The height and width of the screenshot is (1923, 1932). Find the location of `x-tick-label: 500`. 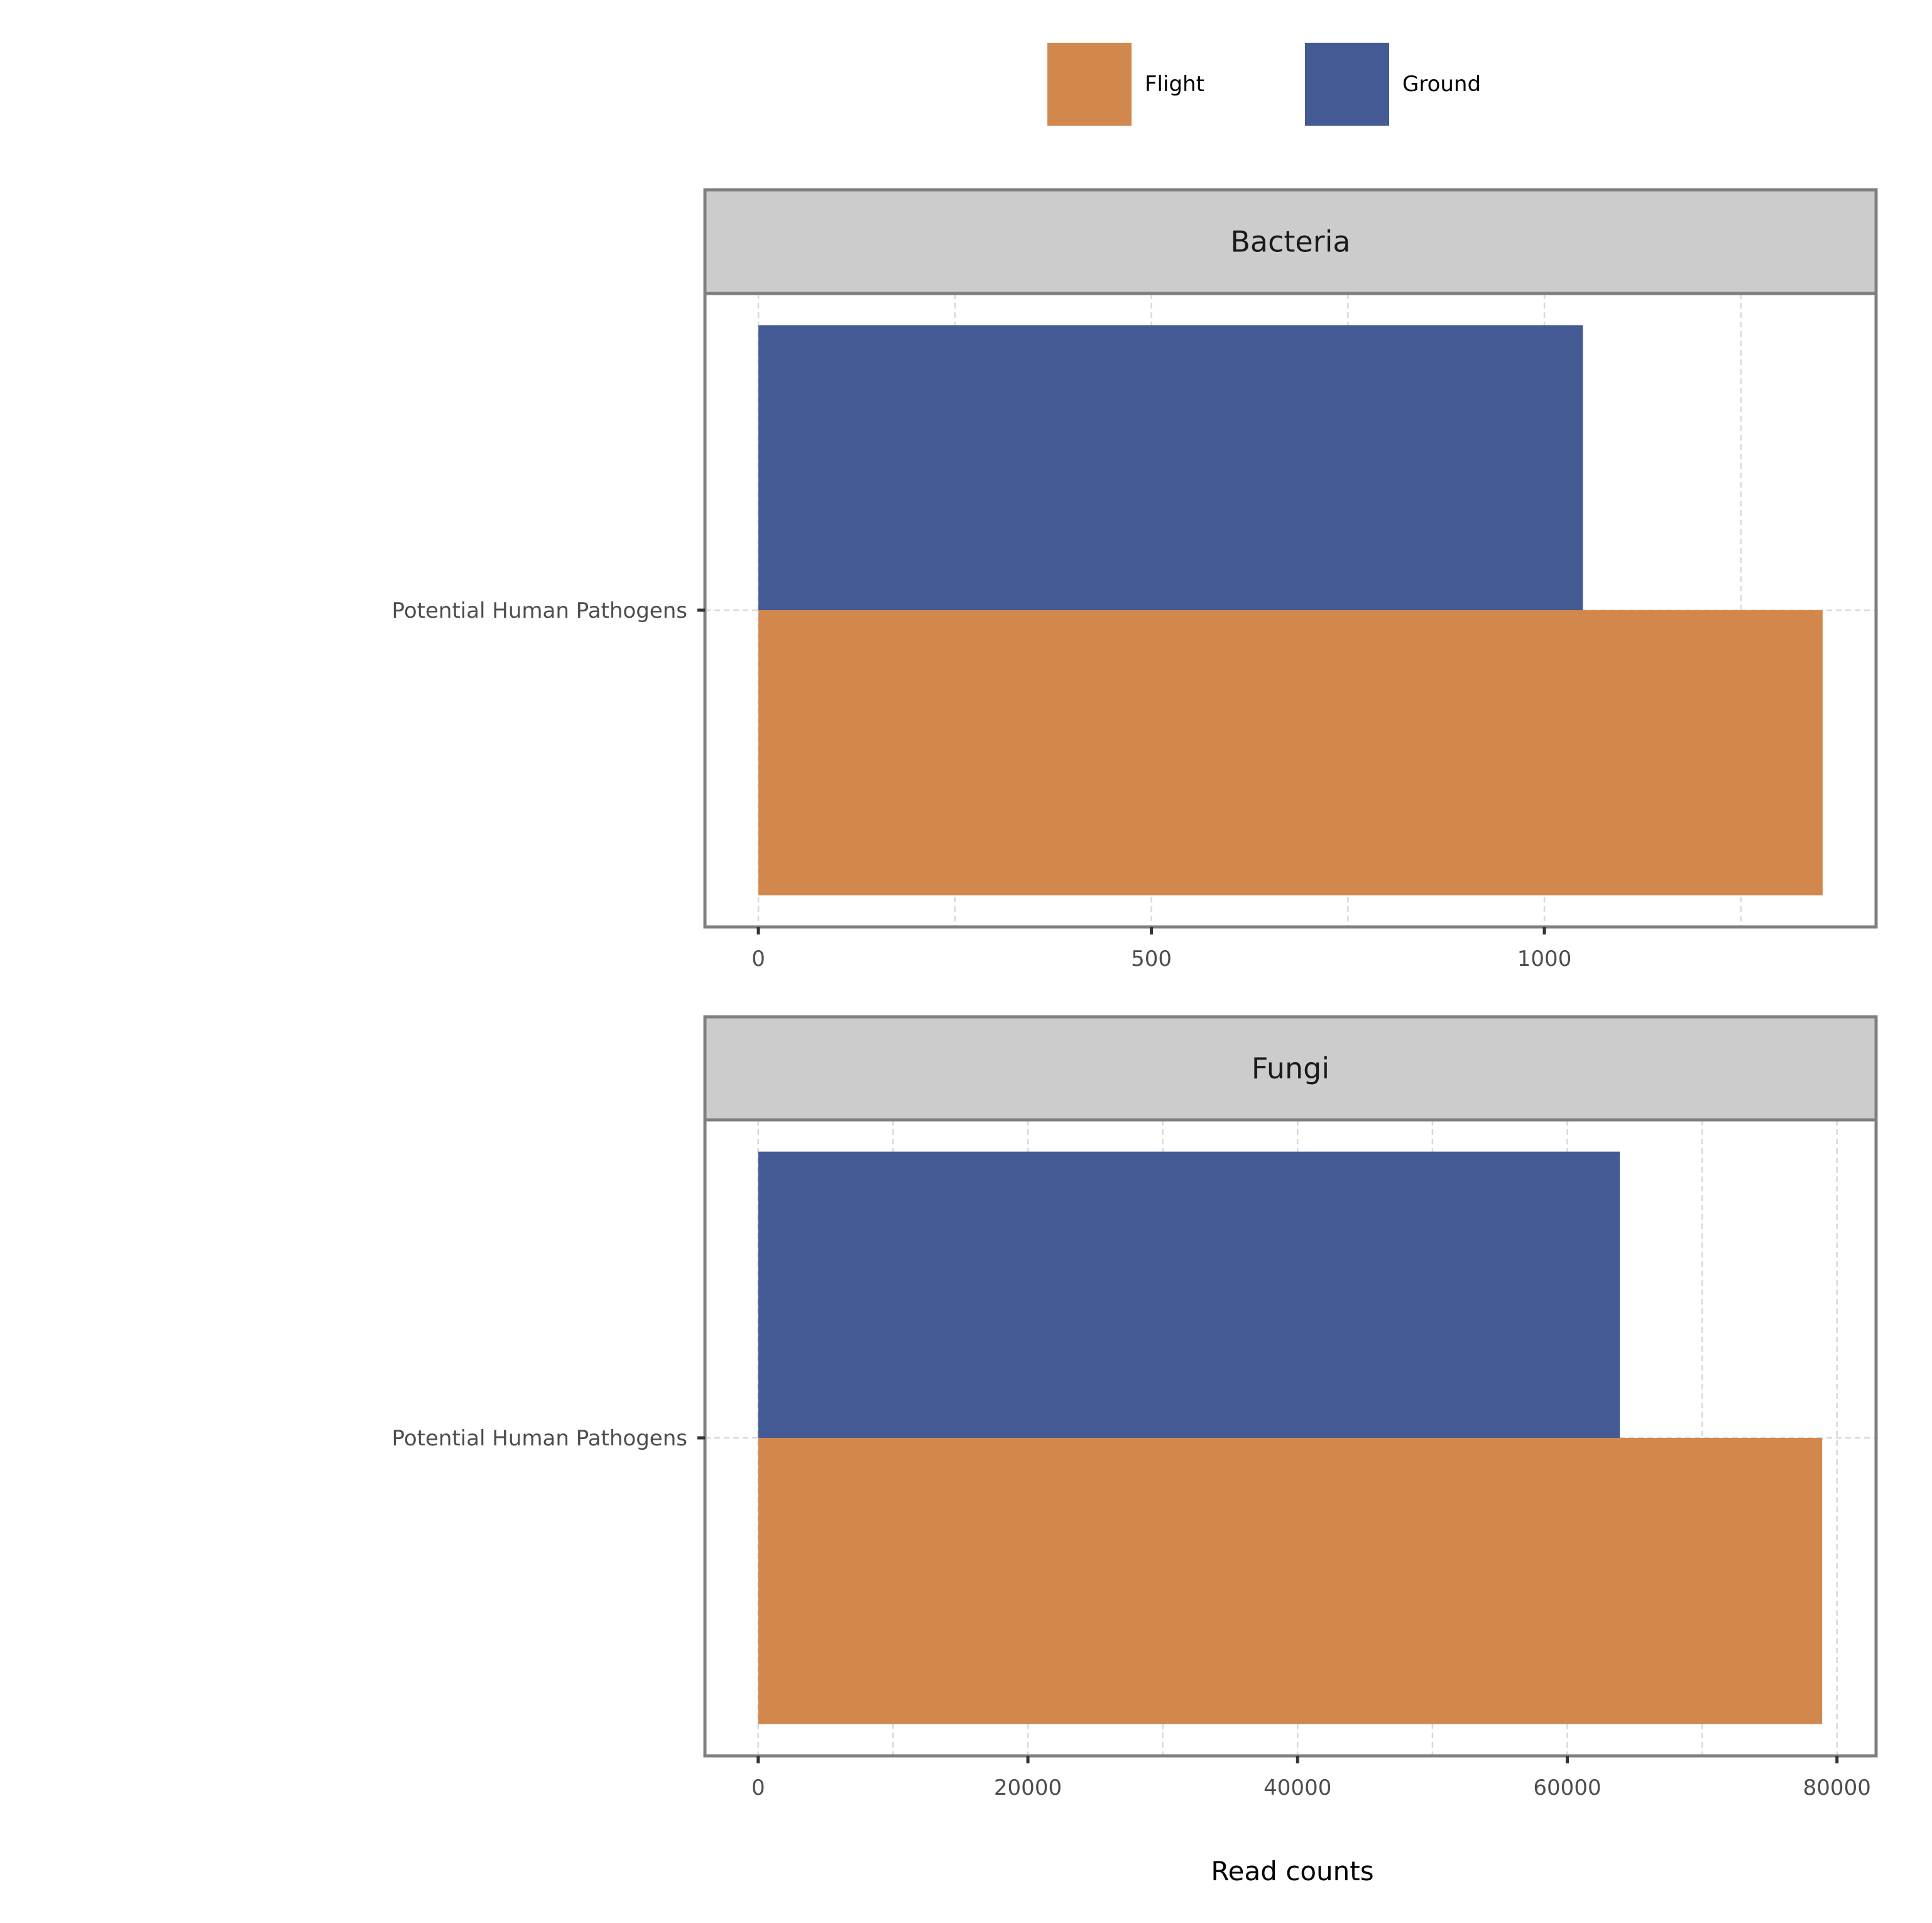

x-tick-label: 500 is located at coordinates (1152, 959).